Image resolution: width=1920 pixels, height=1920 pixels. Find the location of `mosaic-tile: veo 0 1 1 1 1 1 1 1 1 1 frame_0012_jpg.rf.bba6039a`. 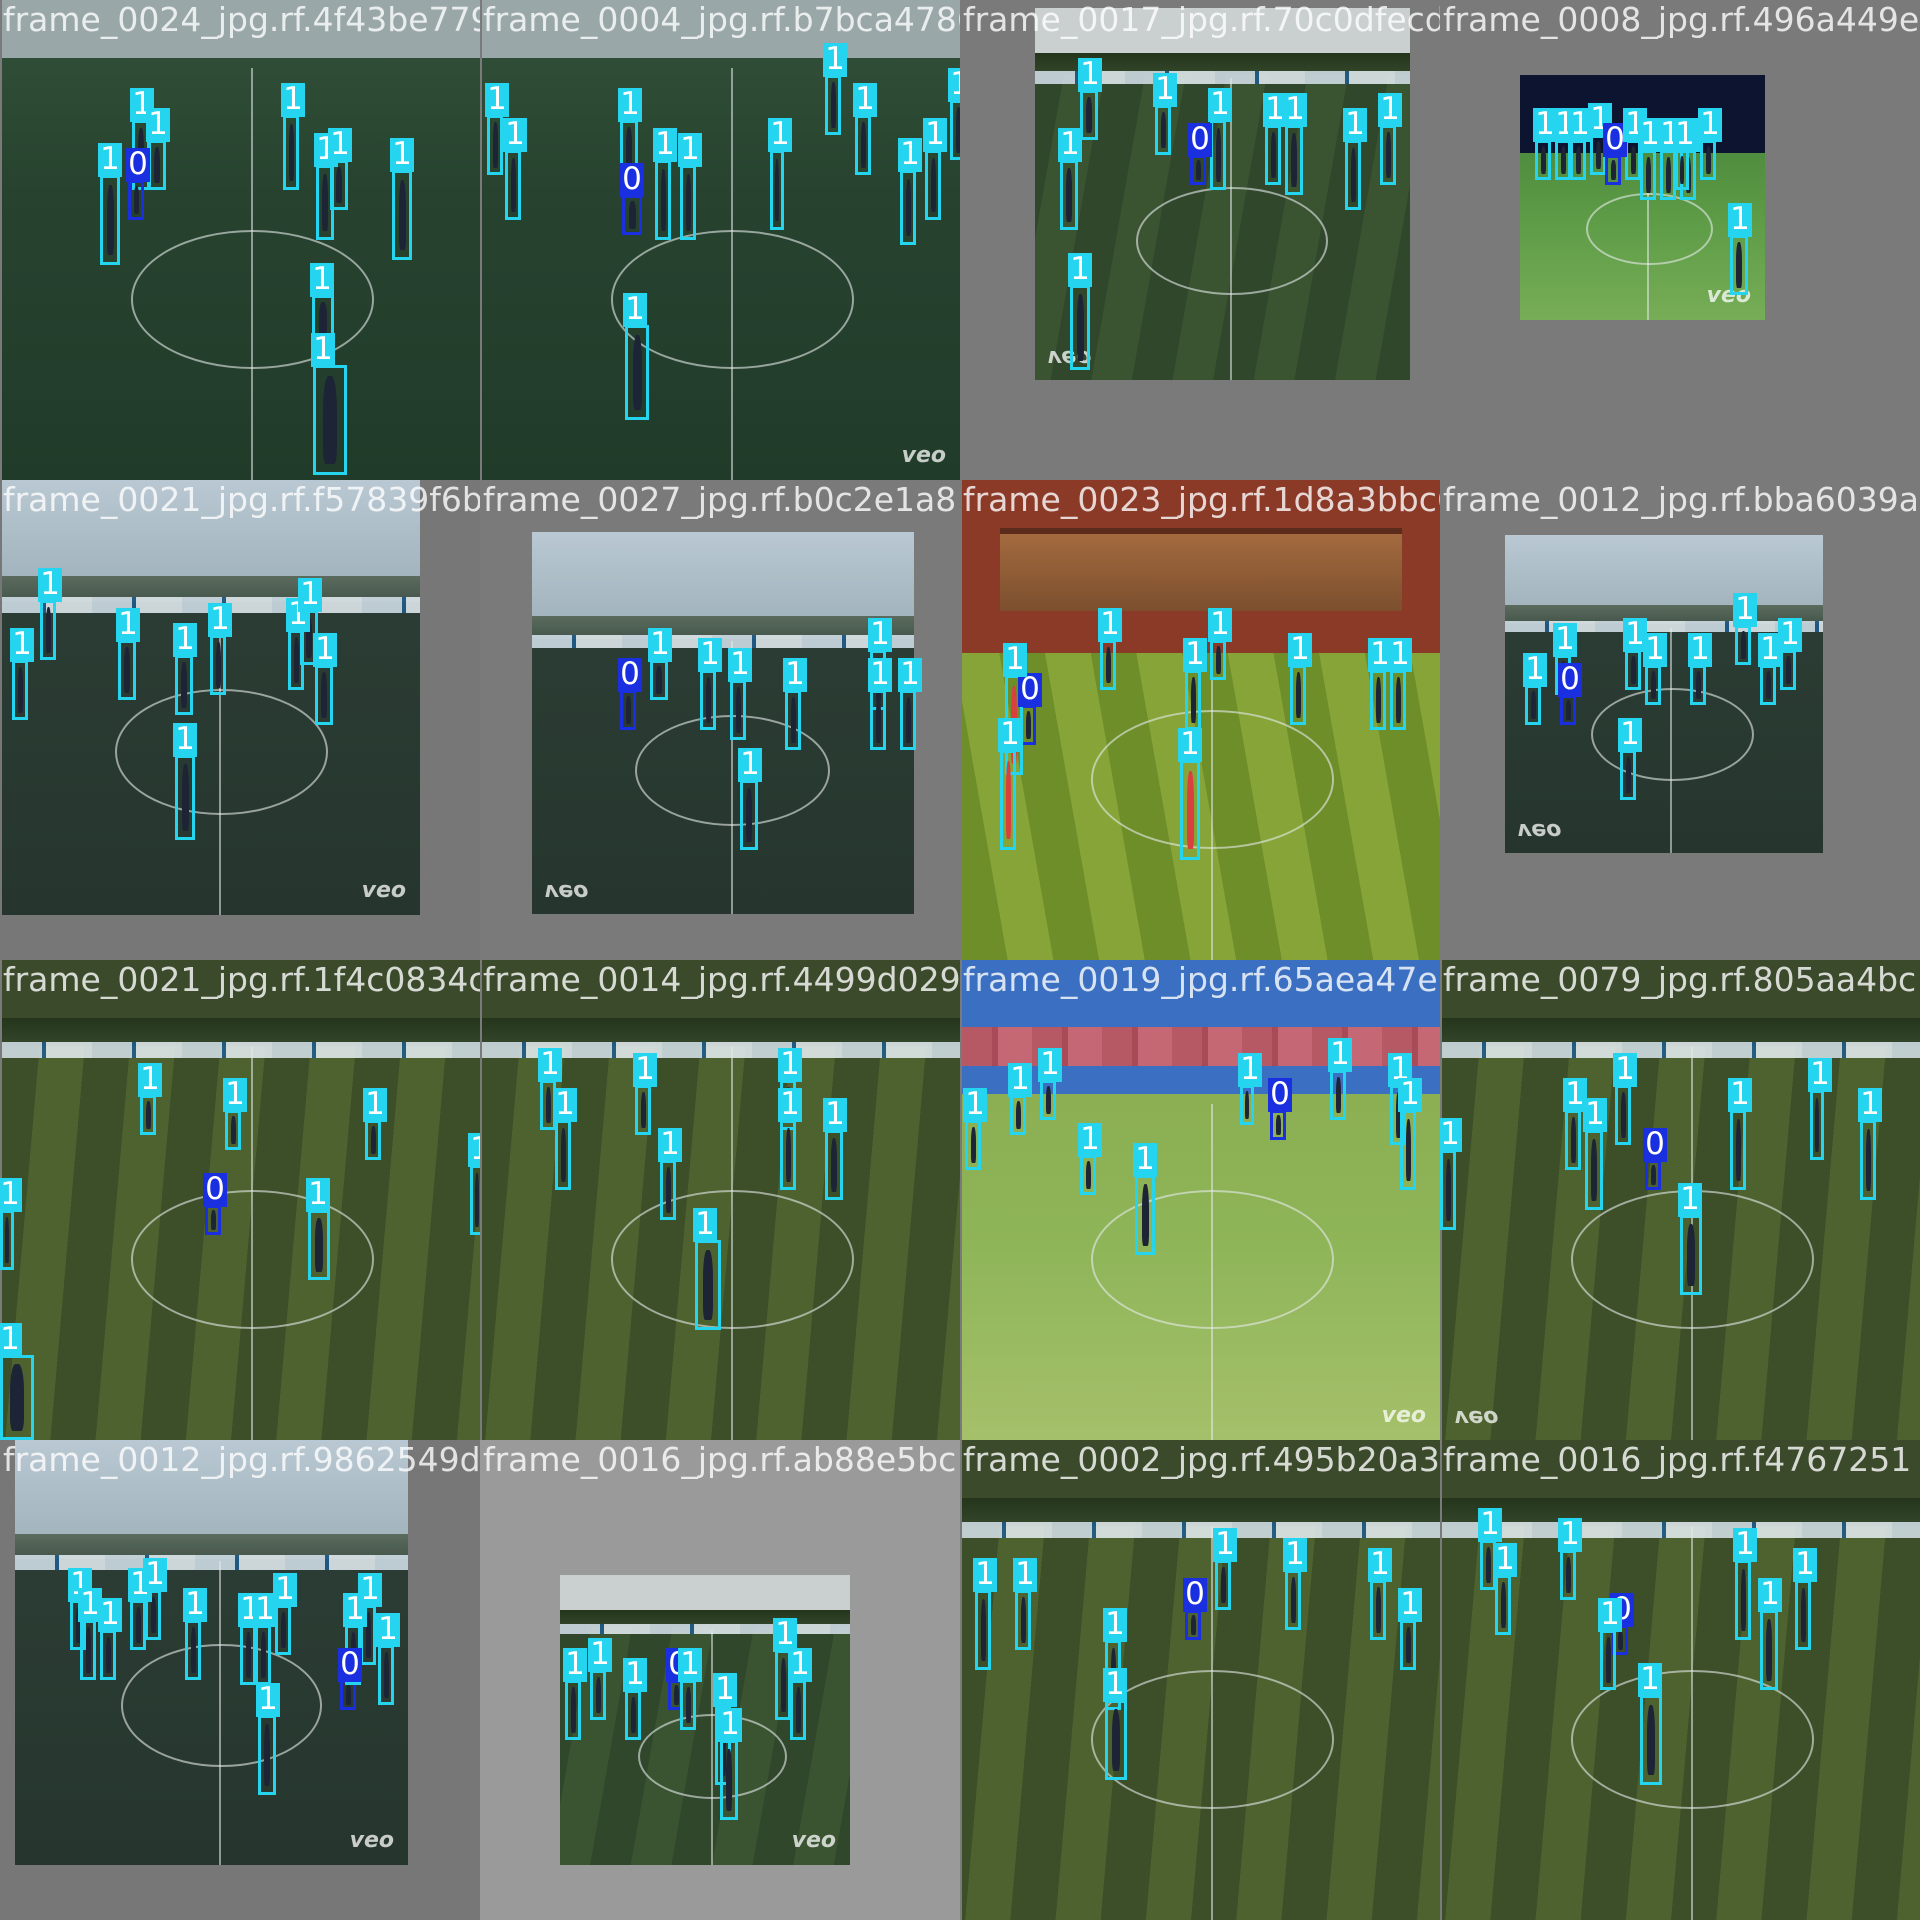

mosaic-tile: veo 0 1 1 1 1 1 1 1 1 1 frame_0012_jpg.rf.bba6039a is located at coordinates (1680, 720).